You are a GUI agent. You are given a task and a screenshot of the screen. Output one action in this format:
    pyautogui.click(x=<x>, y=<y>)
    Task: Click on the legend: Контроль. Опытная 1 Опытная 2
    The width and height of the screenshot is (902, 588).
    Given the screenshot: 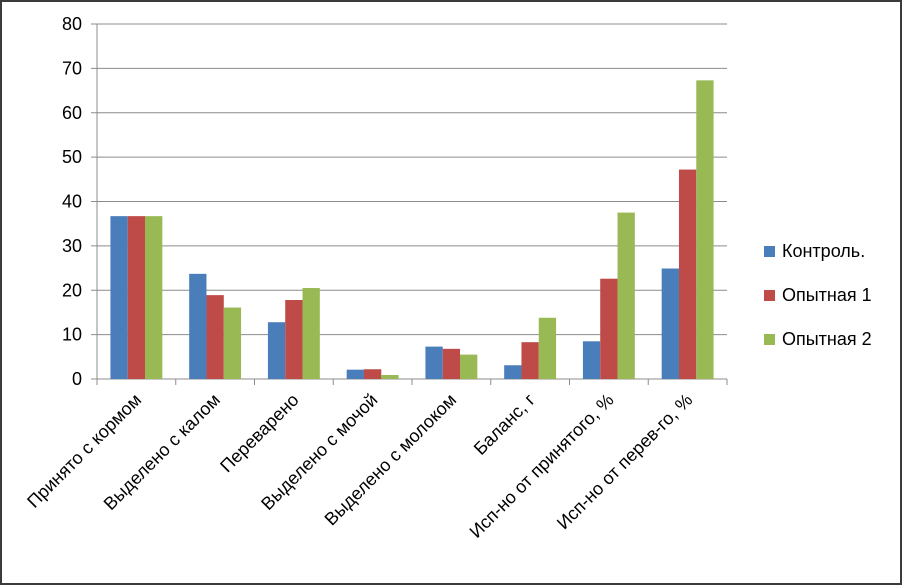 What is the action you would take?
    pyautogui.click(x=818, y=295)
    